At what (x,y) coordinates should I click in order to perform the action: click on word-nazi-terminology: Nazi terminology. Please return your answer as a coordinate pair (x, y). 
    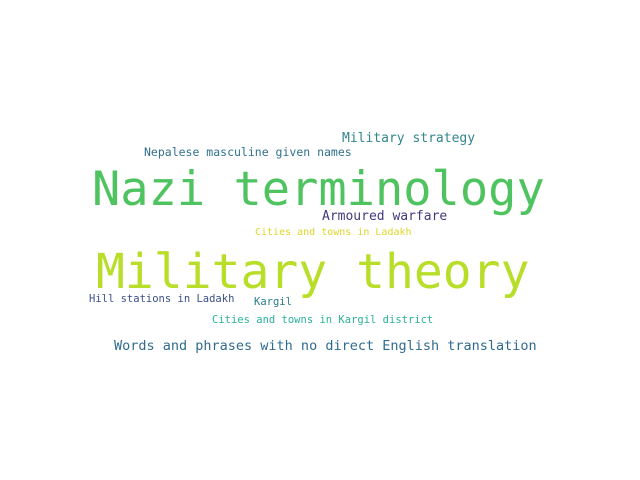
    Looking at the image, I should click on (318, 189).